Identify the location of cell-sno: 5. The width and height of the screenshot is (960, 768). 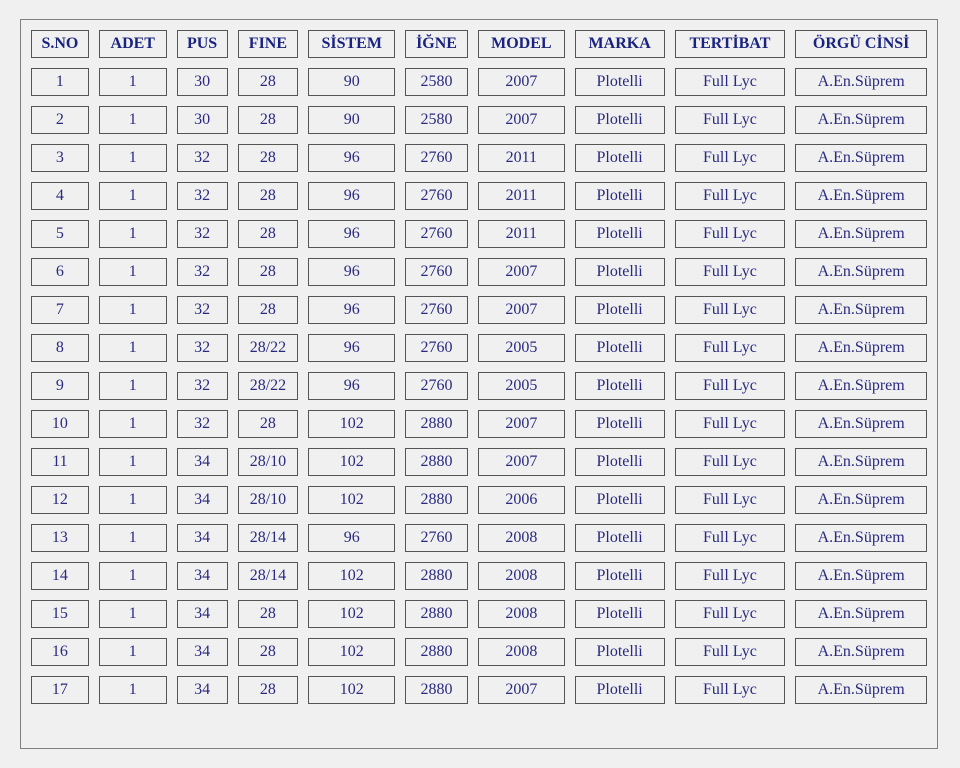
(60, 234).